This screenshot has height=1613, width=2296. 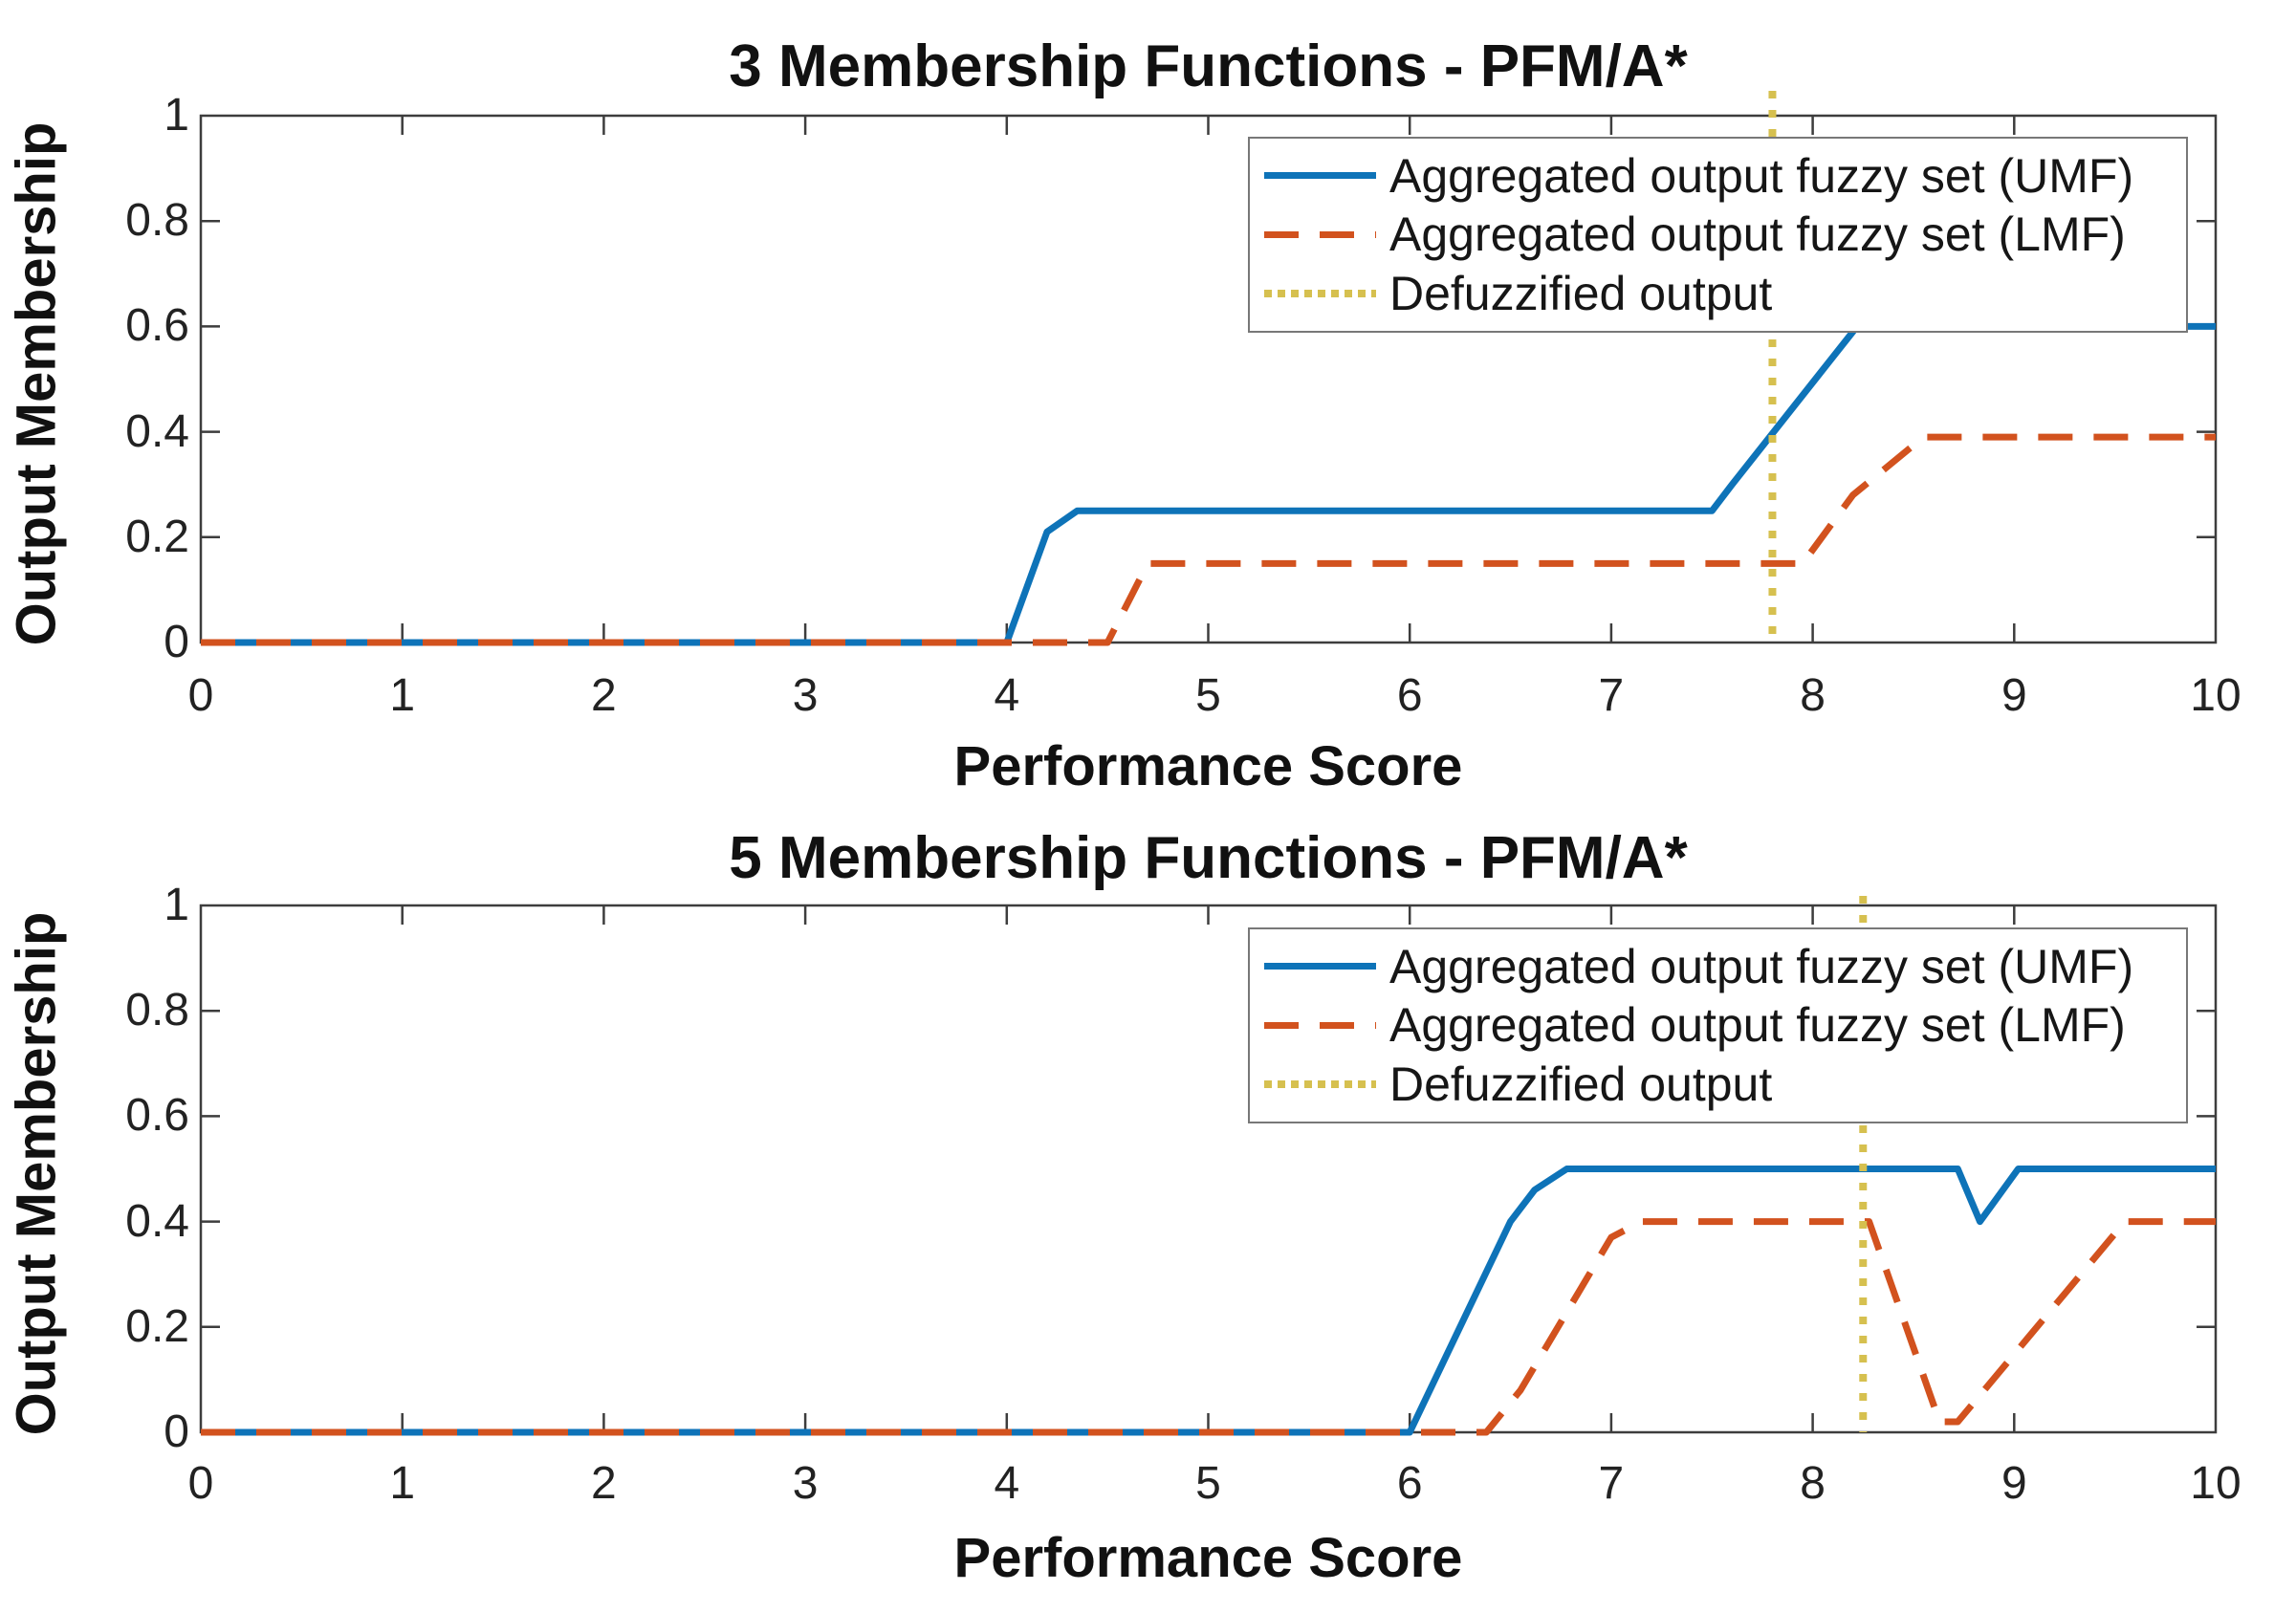 What do you see at coordinates (36, 1174) in the screenshot?
I see `chart2-y-axis-label: Output Membership` at bounding box center [36, 1174].